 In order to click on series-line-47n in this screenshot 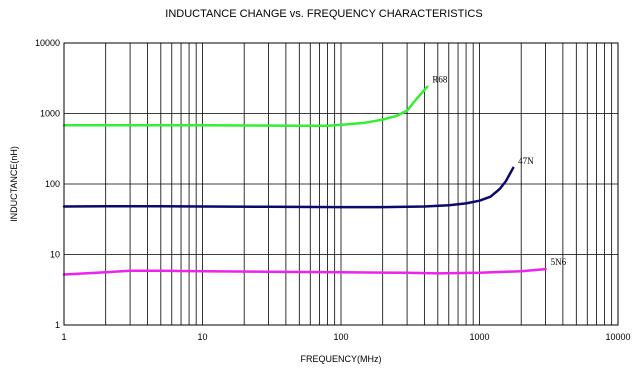, I will do `click(288, 187)`.